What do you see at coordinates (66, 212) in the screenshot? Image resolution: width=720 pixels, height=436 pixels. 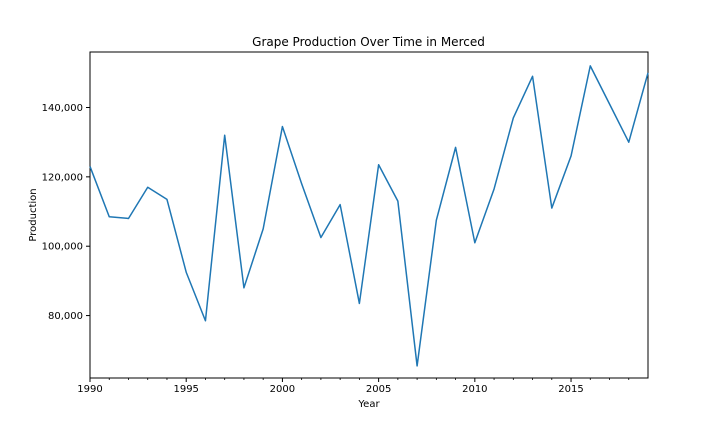 I see `y-axis: 80,000 100,000 120,000 140,000` at bounding box center [66, 212].